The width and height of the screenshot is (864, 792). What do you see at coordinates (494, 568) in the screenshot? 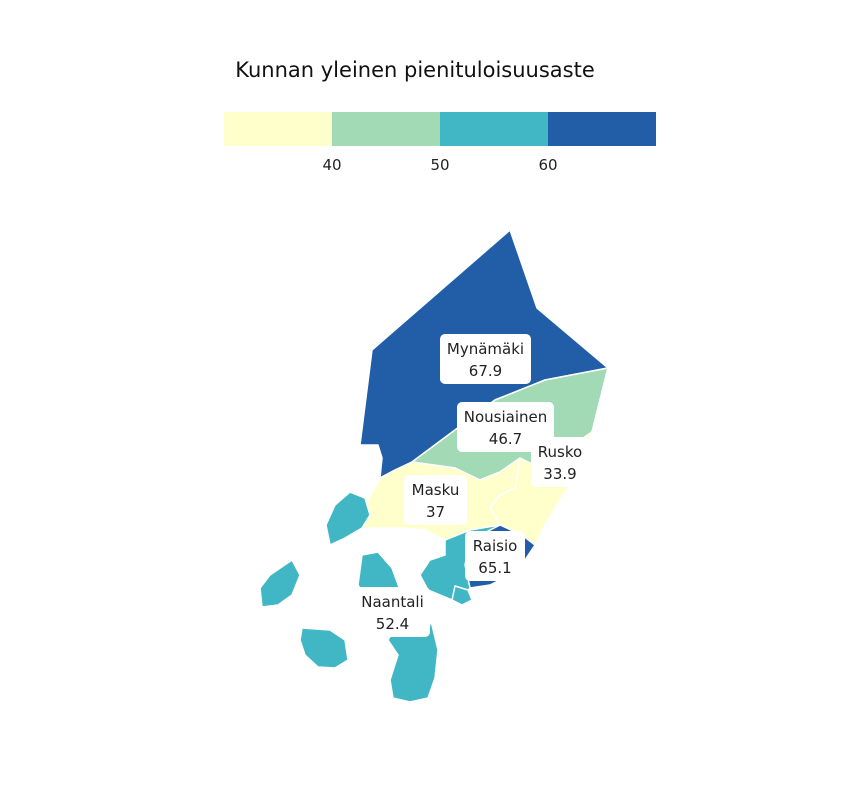
I see `label-value: 65.1` at bounding box center [494, 568].